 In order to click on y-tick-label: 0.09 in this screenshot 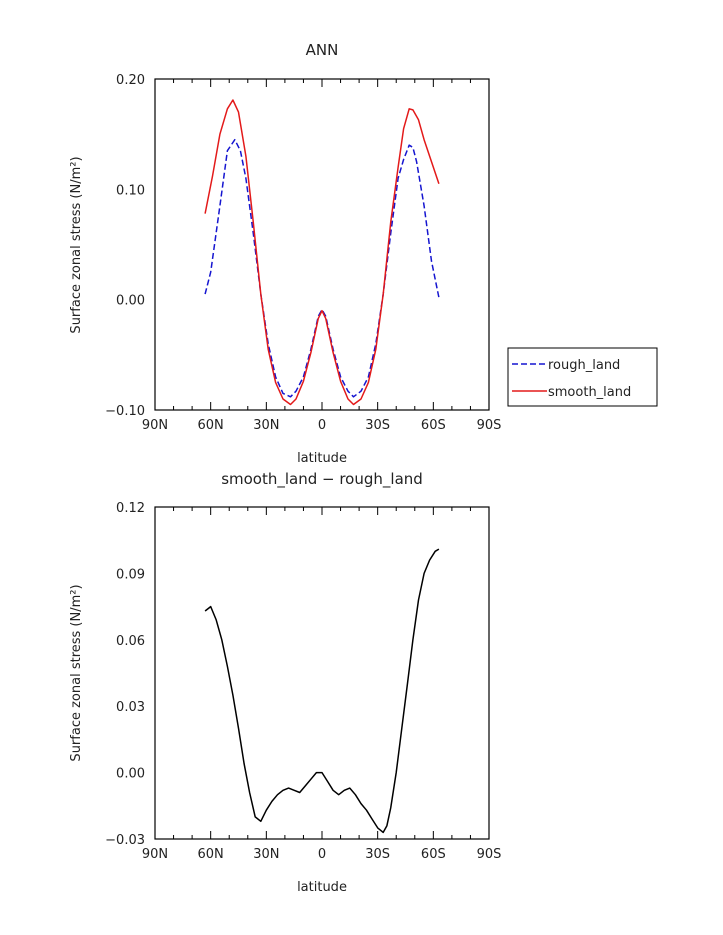, I will do `click(130, 574)`.